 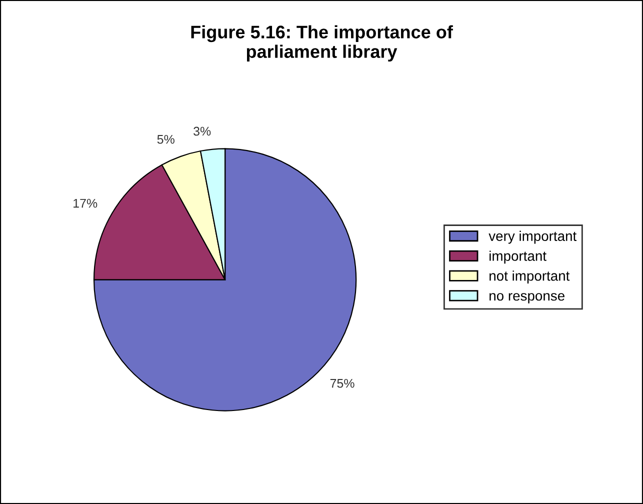 I want to click on legend-label: no response, so click(x=527, y=298).